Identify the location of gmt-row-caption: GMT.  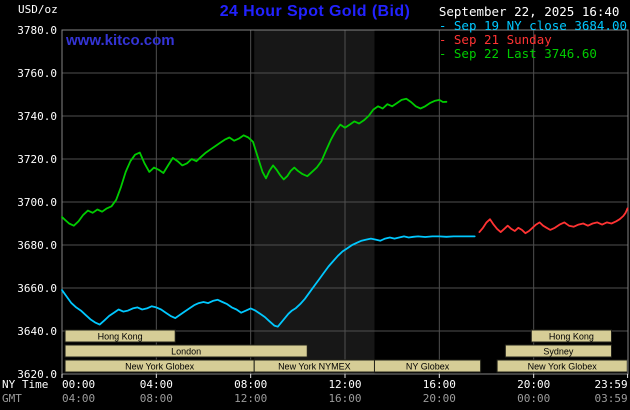
(12, 398).